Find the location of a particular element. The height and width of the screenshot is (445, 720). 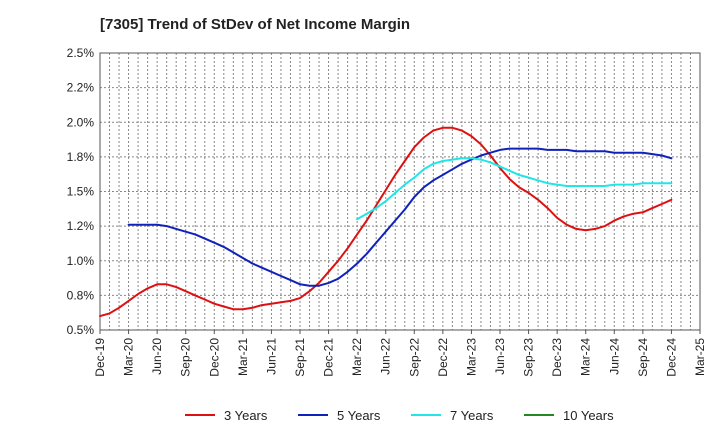

x-tick-label: Dec-20 is located at coordinates (214, 357).